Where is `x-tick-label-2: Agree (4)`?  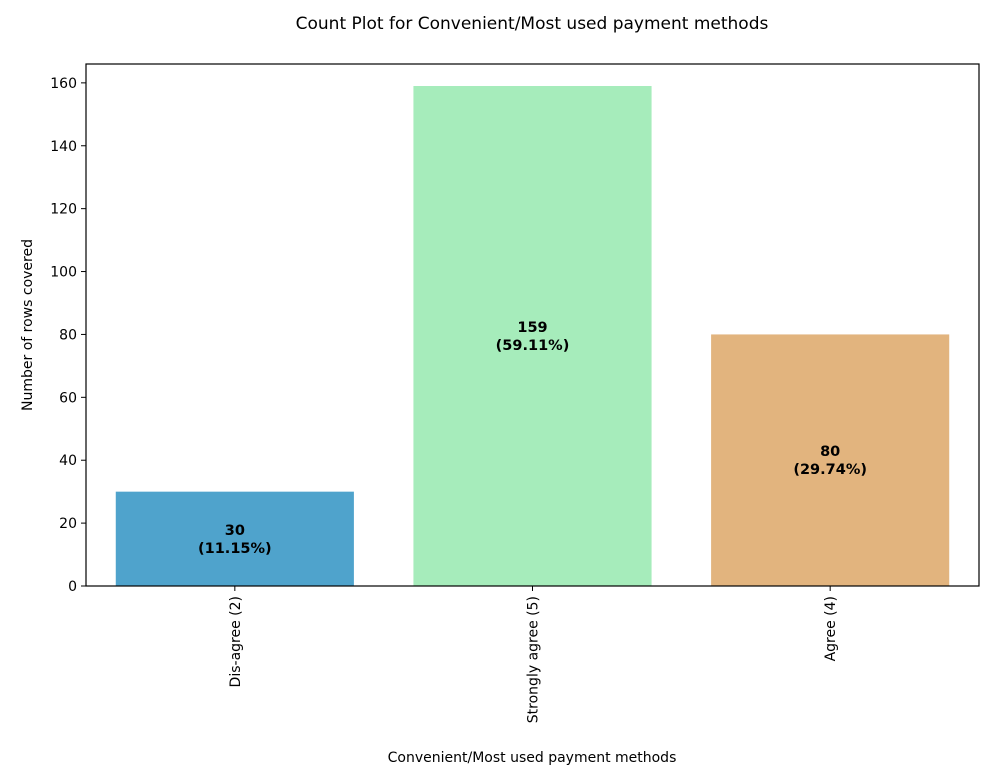
x-tick-label-2: Agree (4) is located at coordinates (831, 628).